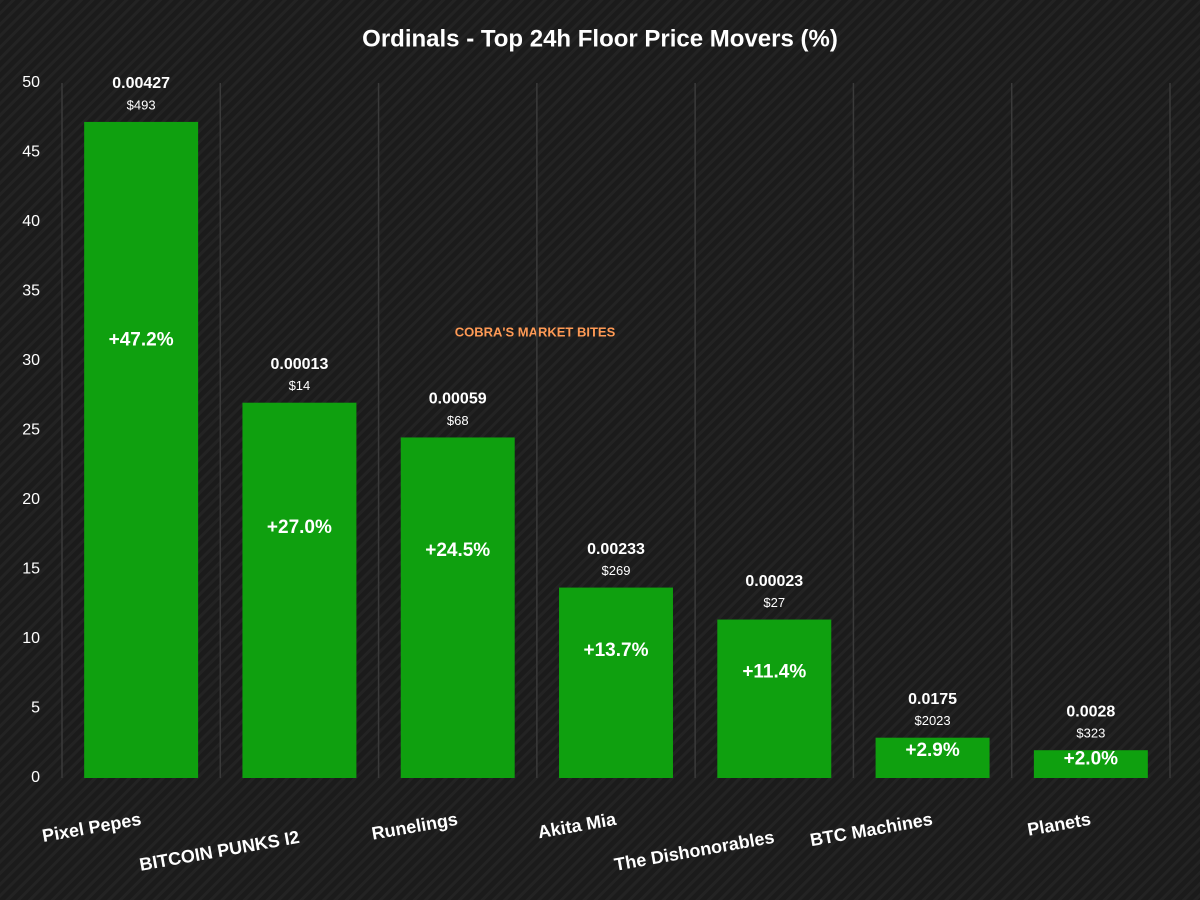 The height and width of the screenshot is (900, 1200). I want to click on btc-floor-label: 0.0175, so click(932, 699).